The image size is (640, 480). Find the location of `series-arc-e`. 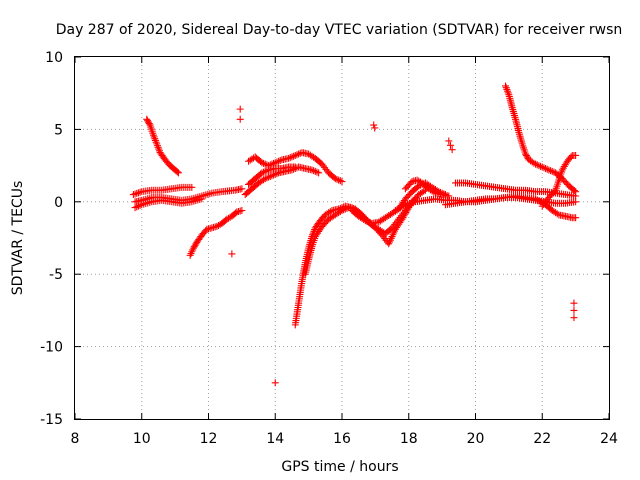

series-arc-e is located at coordinates (216, 232).